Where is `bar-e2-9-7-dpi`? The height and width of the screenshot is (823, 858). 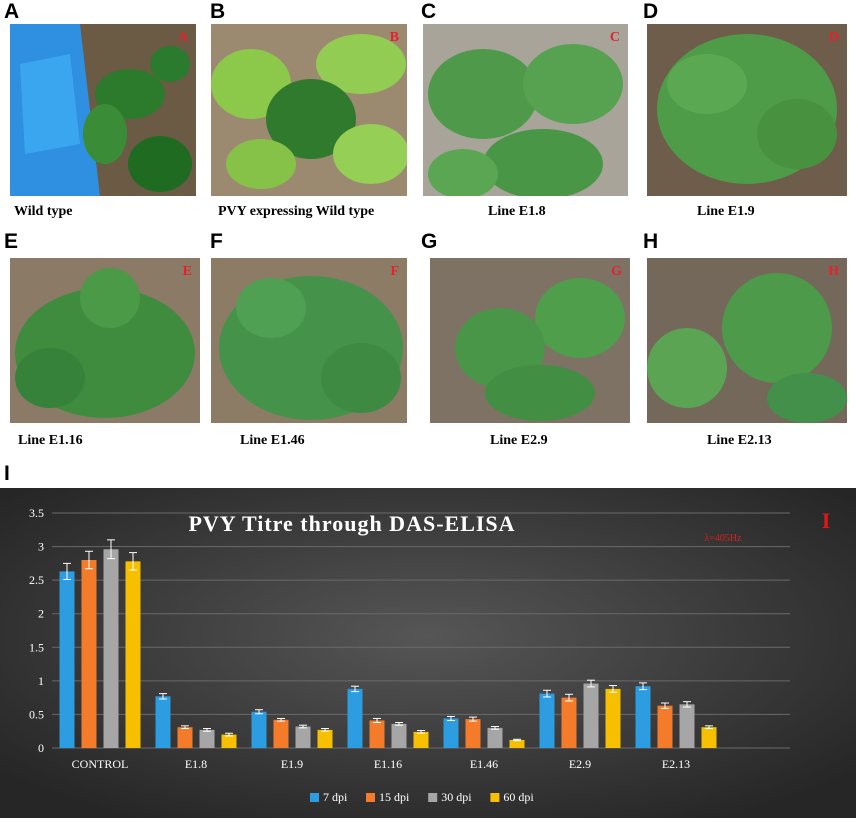 bar-e2-9-7-dpi is located at coordinates (547, 720).